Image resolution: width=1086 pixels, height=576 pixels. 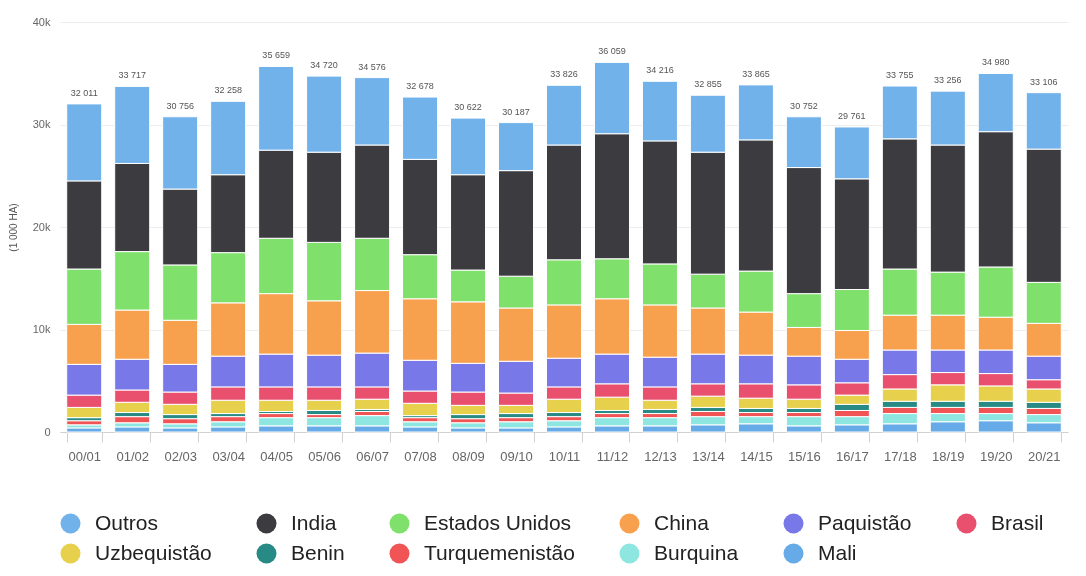 What do you see at coordinates (132, 75) in the screenshot?
I see `total-label: 33 717` at bounding box center [132, 75].